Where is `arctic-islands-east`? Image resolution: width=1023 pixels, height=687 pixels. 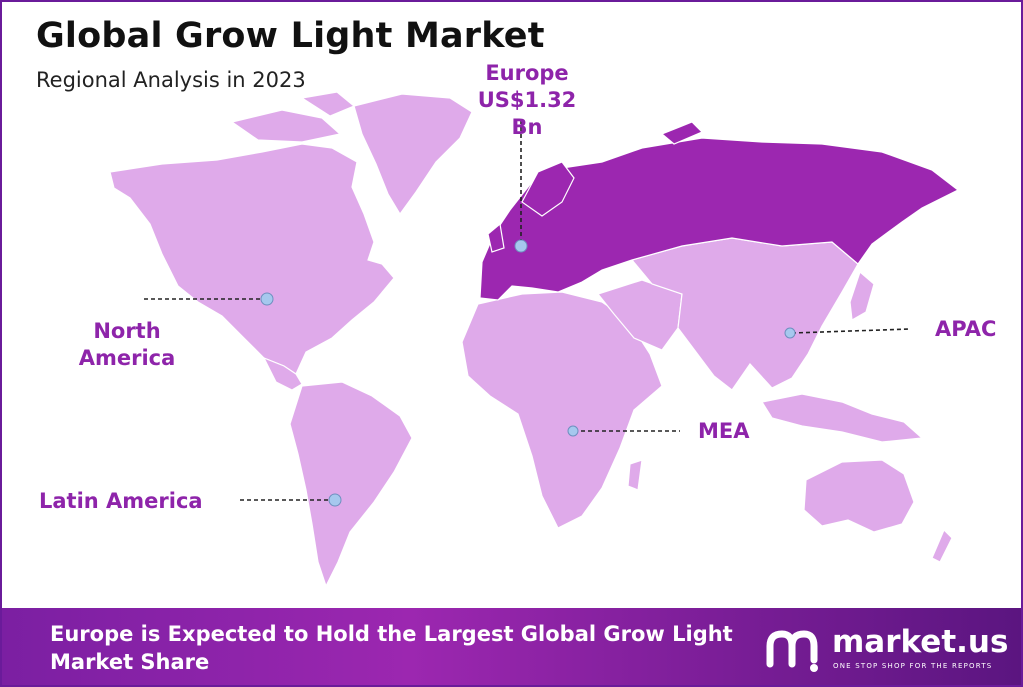 arctic-islands-east is located at coordinates (328, 104).